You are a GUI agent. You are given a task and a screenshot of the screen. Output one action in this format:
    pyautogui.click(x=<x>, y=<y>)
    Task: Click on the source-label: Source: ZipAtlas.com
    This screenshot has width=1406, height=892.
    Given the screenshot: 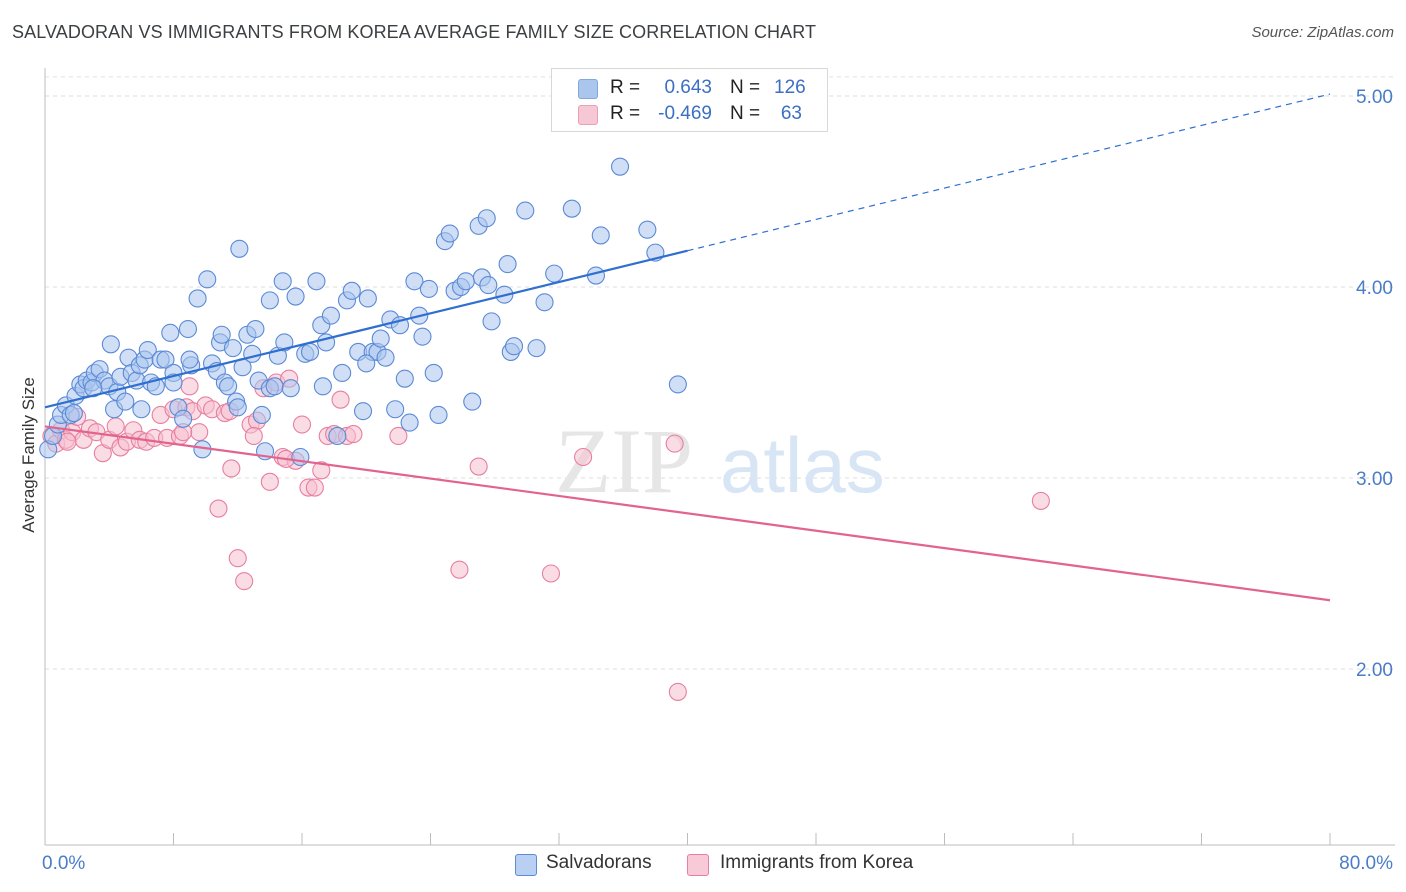 What is the action you would take?
    pyautogui.click(x=1322, y=32)
    